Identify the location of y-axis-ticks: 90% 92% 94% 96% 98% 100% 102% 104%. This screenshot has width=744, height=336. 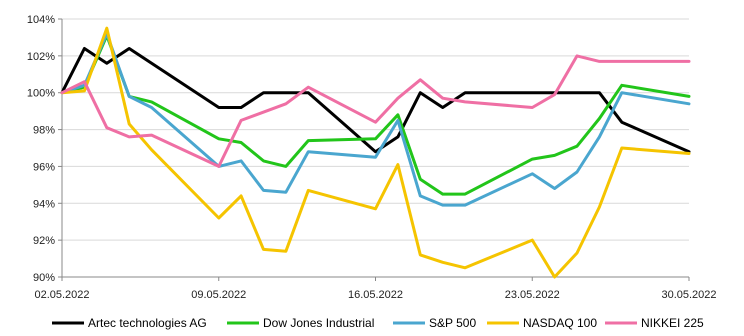
(44, 149).